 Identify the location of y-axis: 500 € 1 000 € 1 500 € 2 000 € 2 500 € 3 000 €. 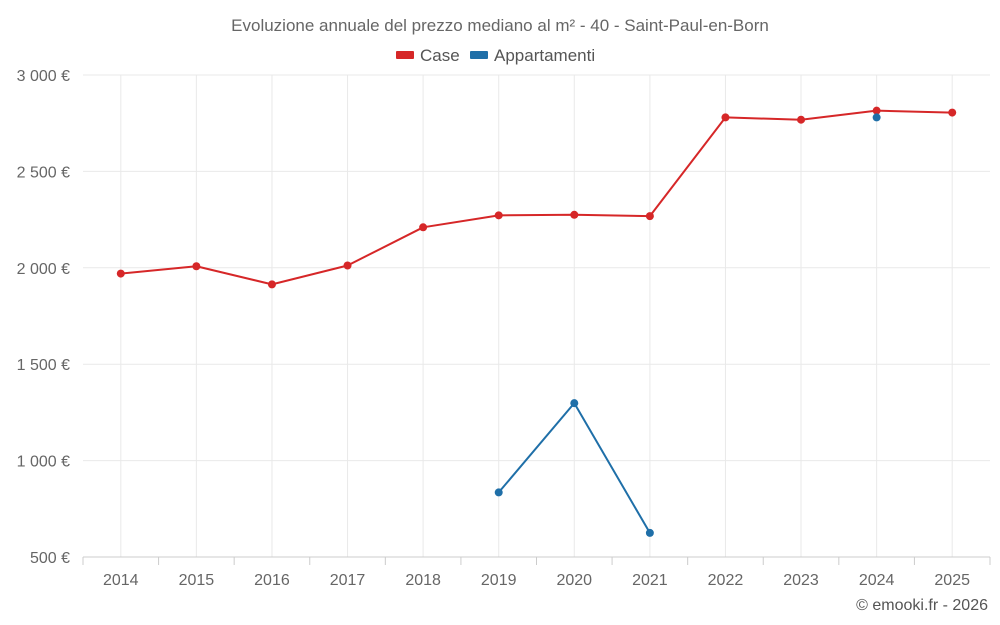
(43, 317).